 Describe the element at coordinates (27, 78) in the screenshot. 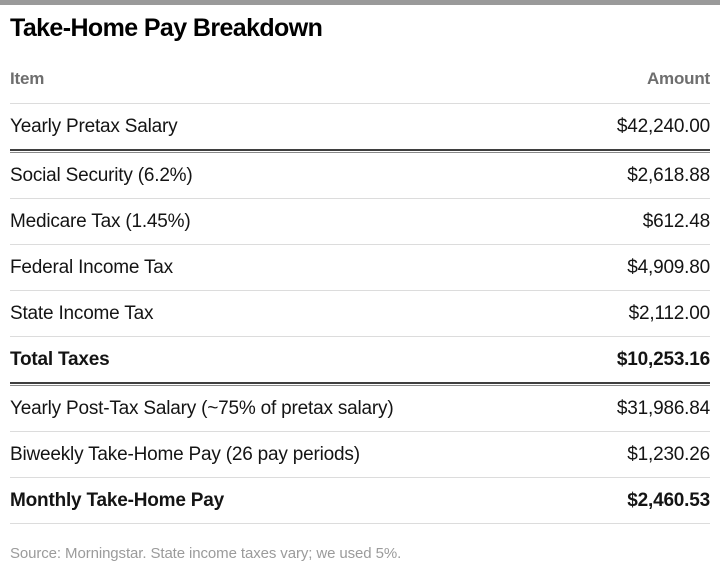

I see `column-header-item: Item` at that location.